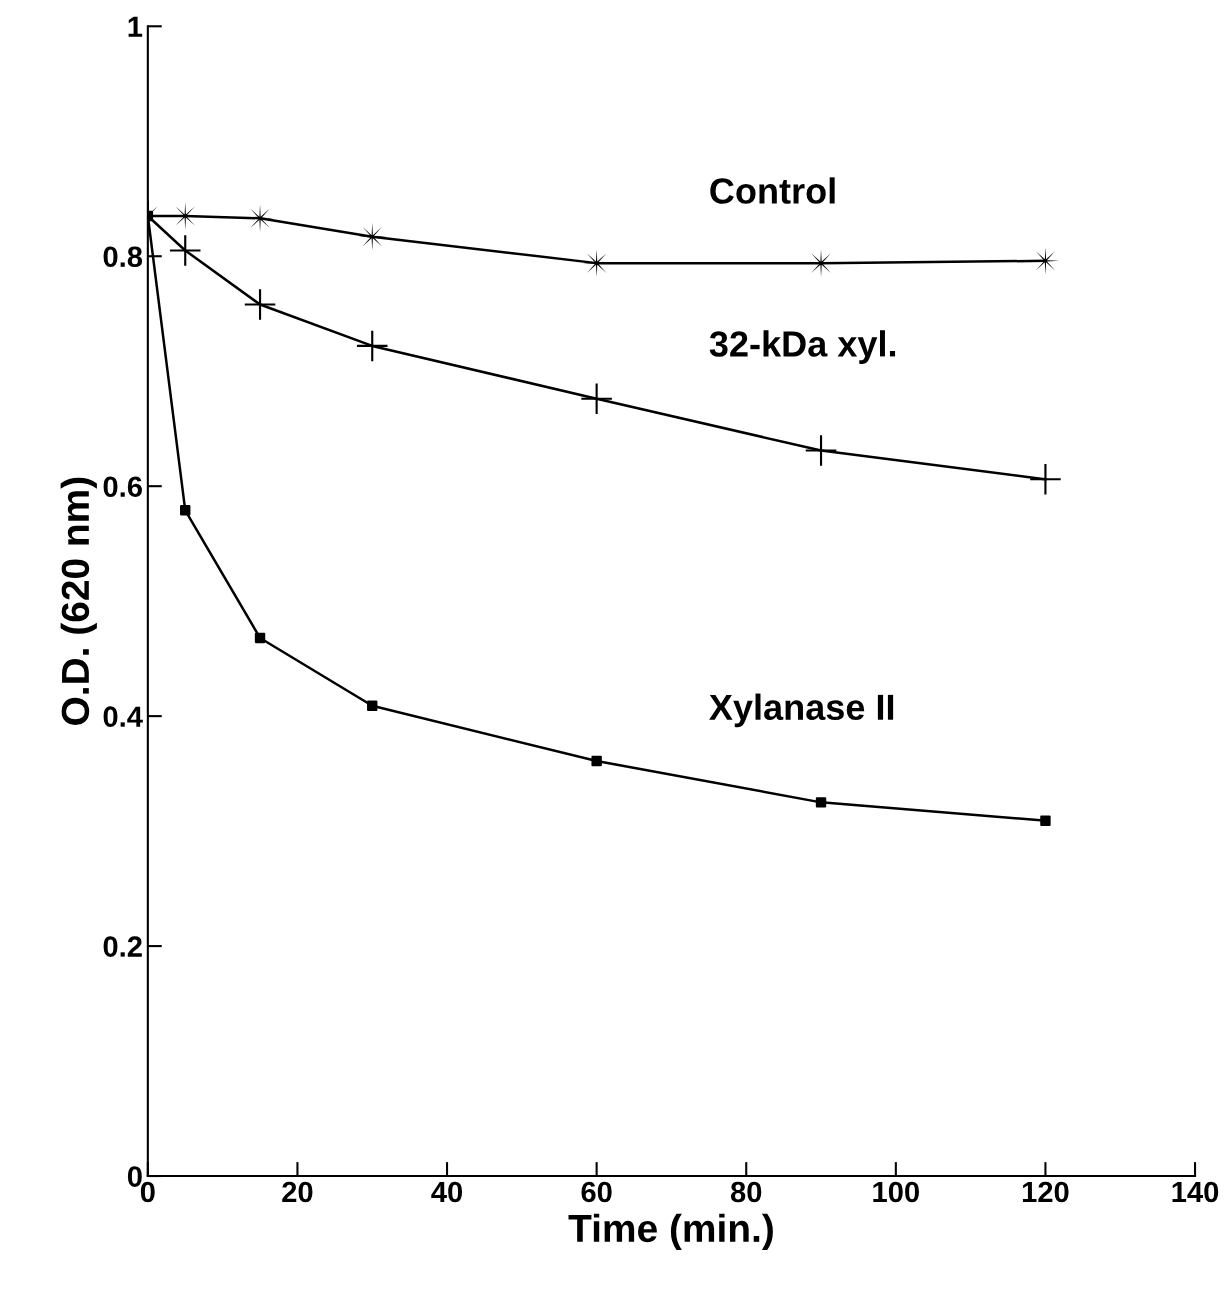 This screenshot has height=1314, width=1232. What do you see at coordinates (746, 1192) in the screenshot?
I see `x-tick-label: 80` at bounding box center [746, 1192].